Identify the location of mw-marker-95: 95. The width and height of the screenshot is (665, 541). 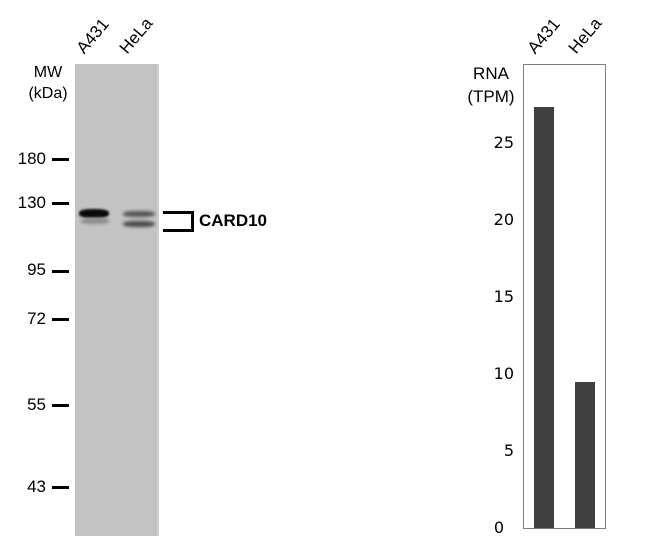
(36, 269).